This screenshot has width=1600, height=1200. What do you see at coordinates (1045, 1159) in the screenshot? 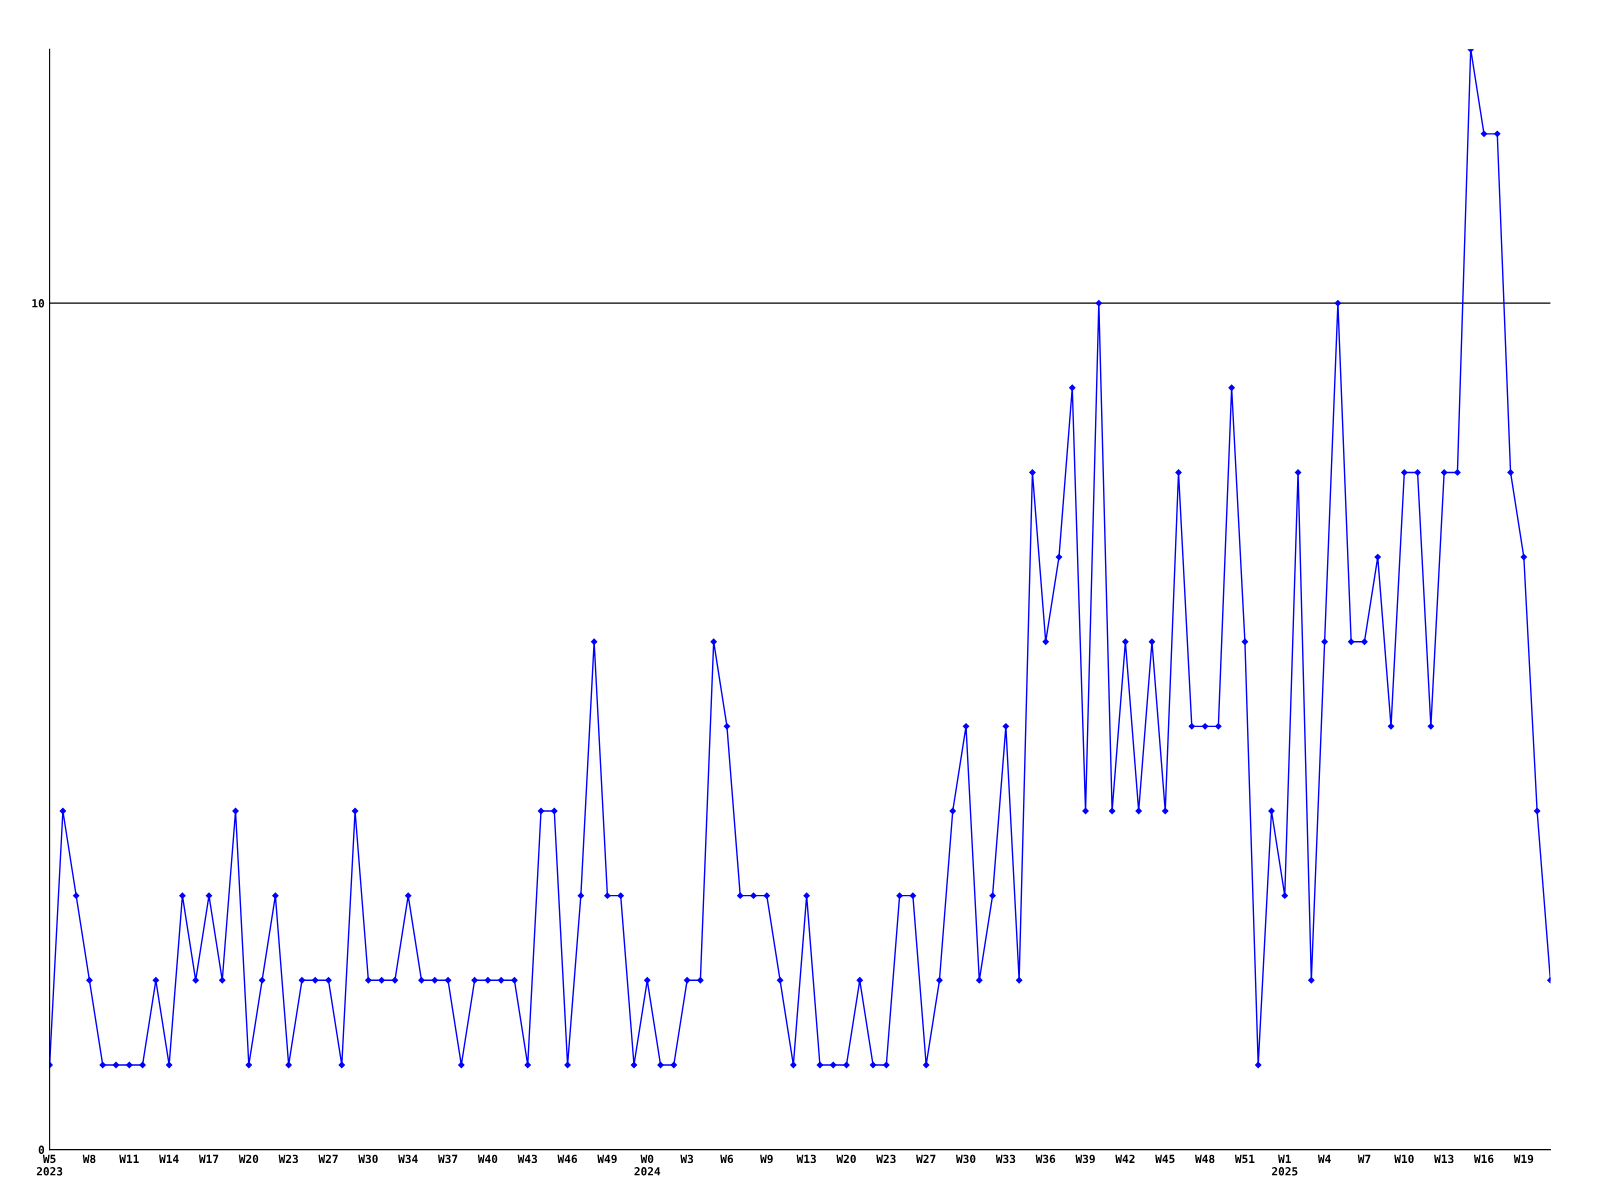
I see `x-tick-label: W36` at bounding box center [1045, 1159].